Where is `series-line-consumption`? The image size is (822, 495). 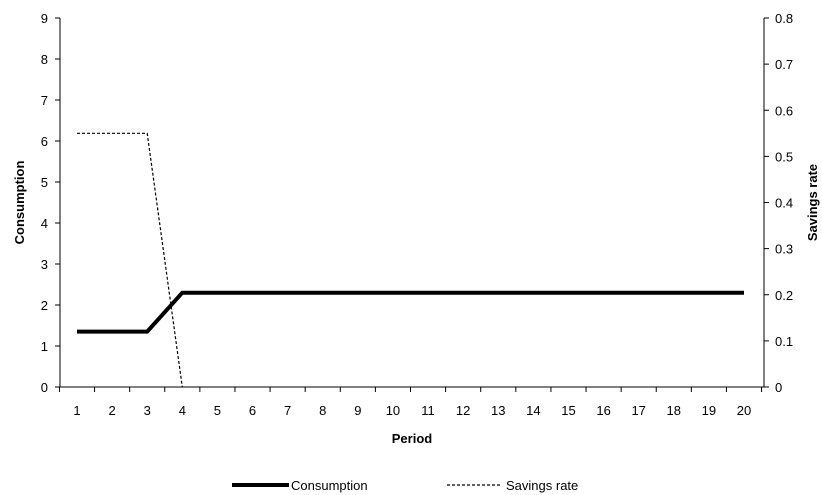 series-line-consumption is located at coordinates (410, 312).